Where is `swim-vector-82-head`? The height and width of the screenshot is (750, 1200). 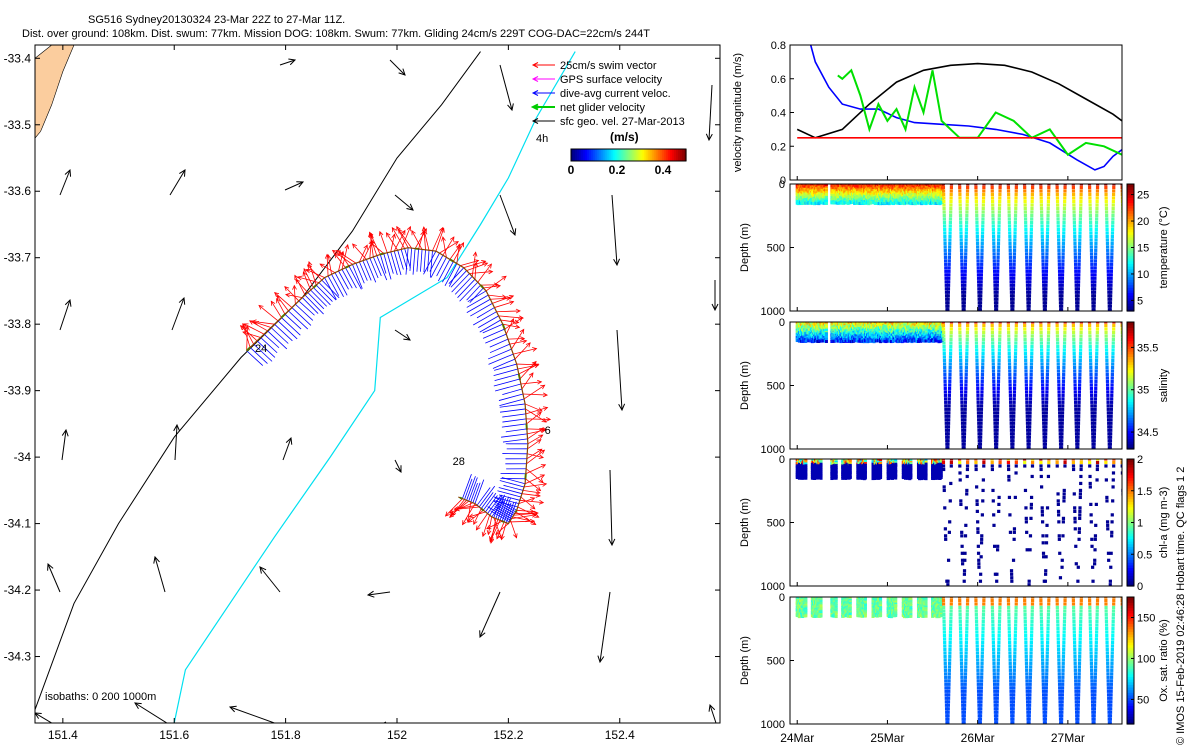
swim-vector-82-head is located at coordinates (512, 321).